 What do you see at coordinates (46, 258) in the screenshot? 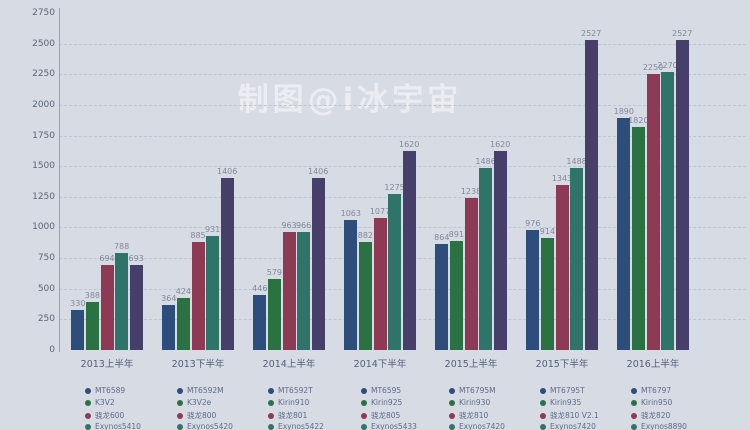
I see `y-axis-tick-label: 750` at bounding box center [46, 258].